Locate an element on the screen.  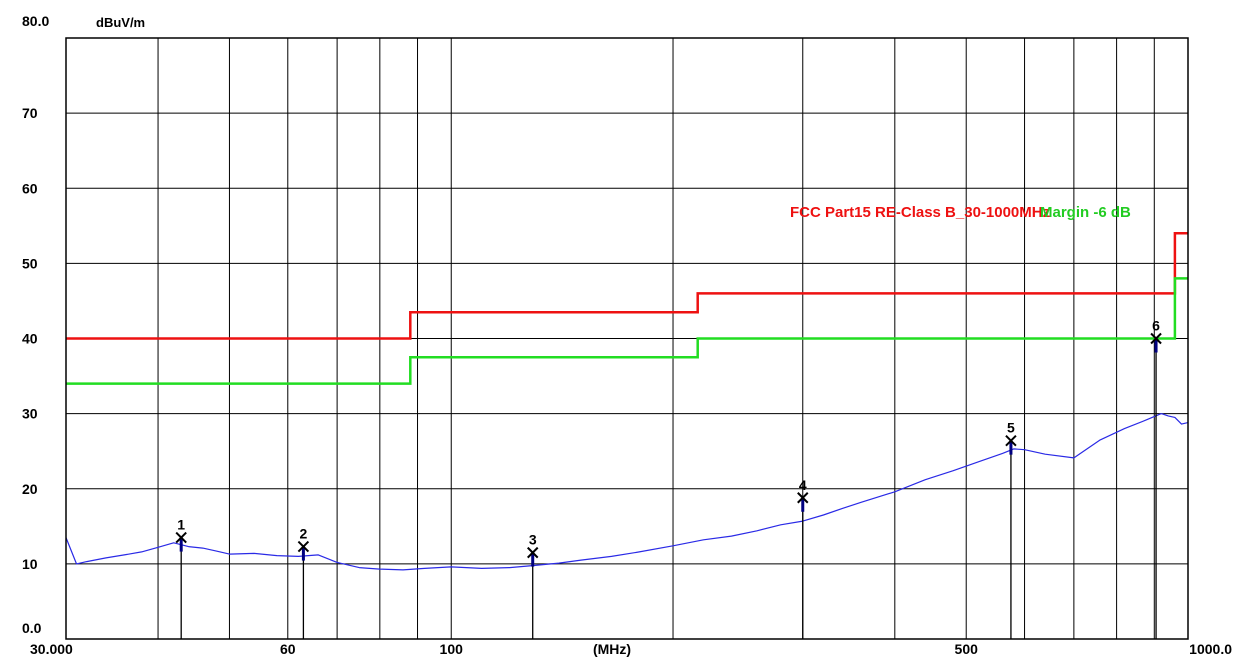
marker-label: 2 is located at coordinates (304, 534).